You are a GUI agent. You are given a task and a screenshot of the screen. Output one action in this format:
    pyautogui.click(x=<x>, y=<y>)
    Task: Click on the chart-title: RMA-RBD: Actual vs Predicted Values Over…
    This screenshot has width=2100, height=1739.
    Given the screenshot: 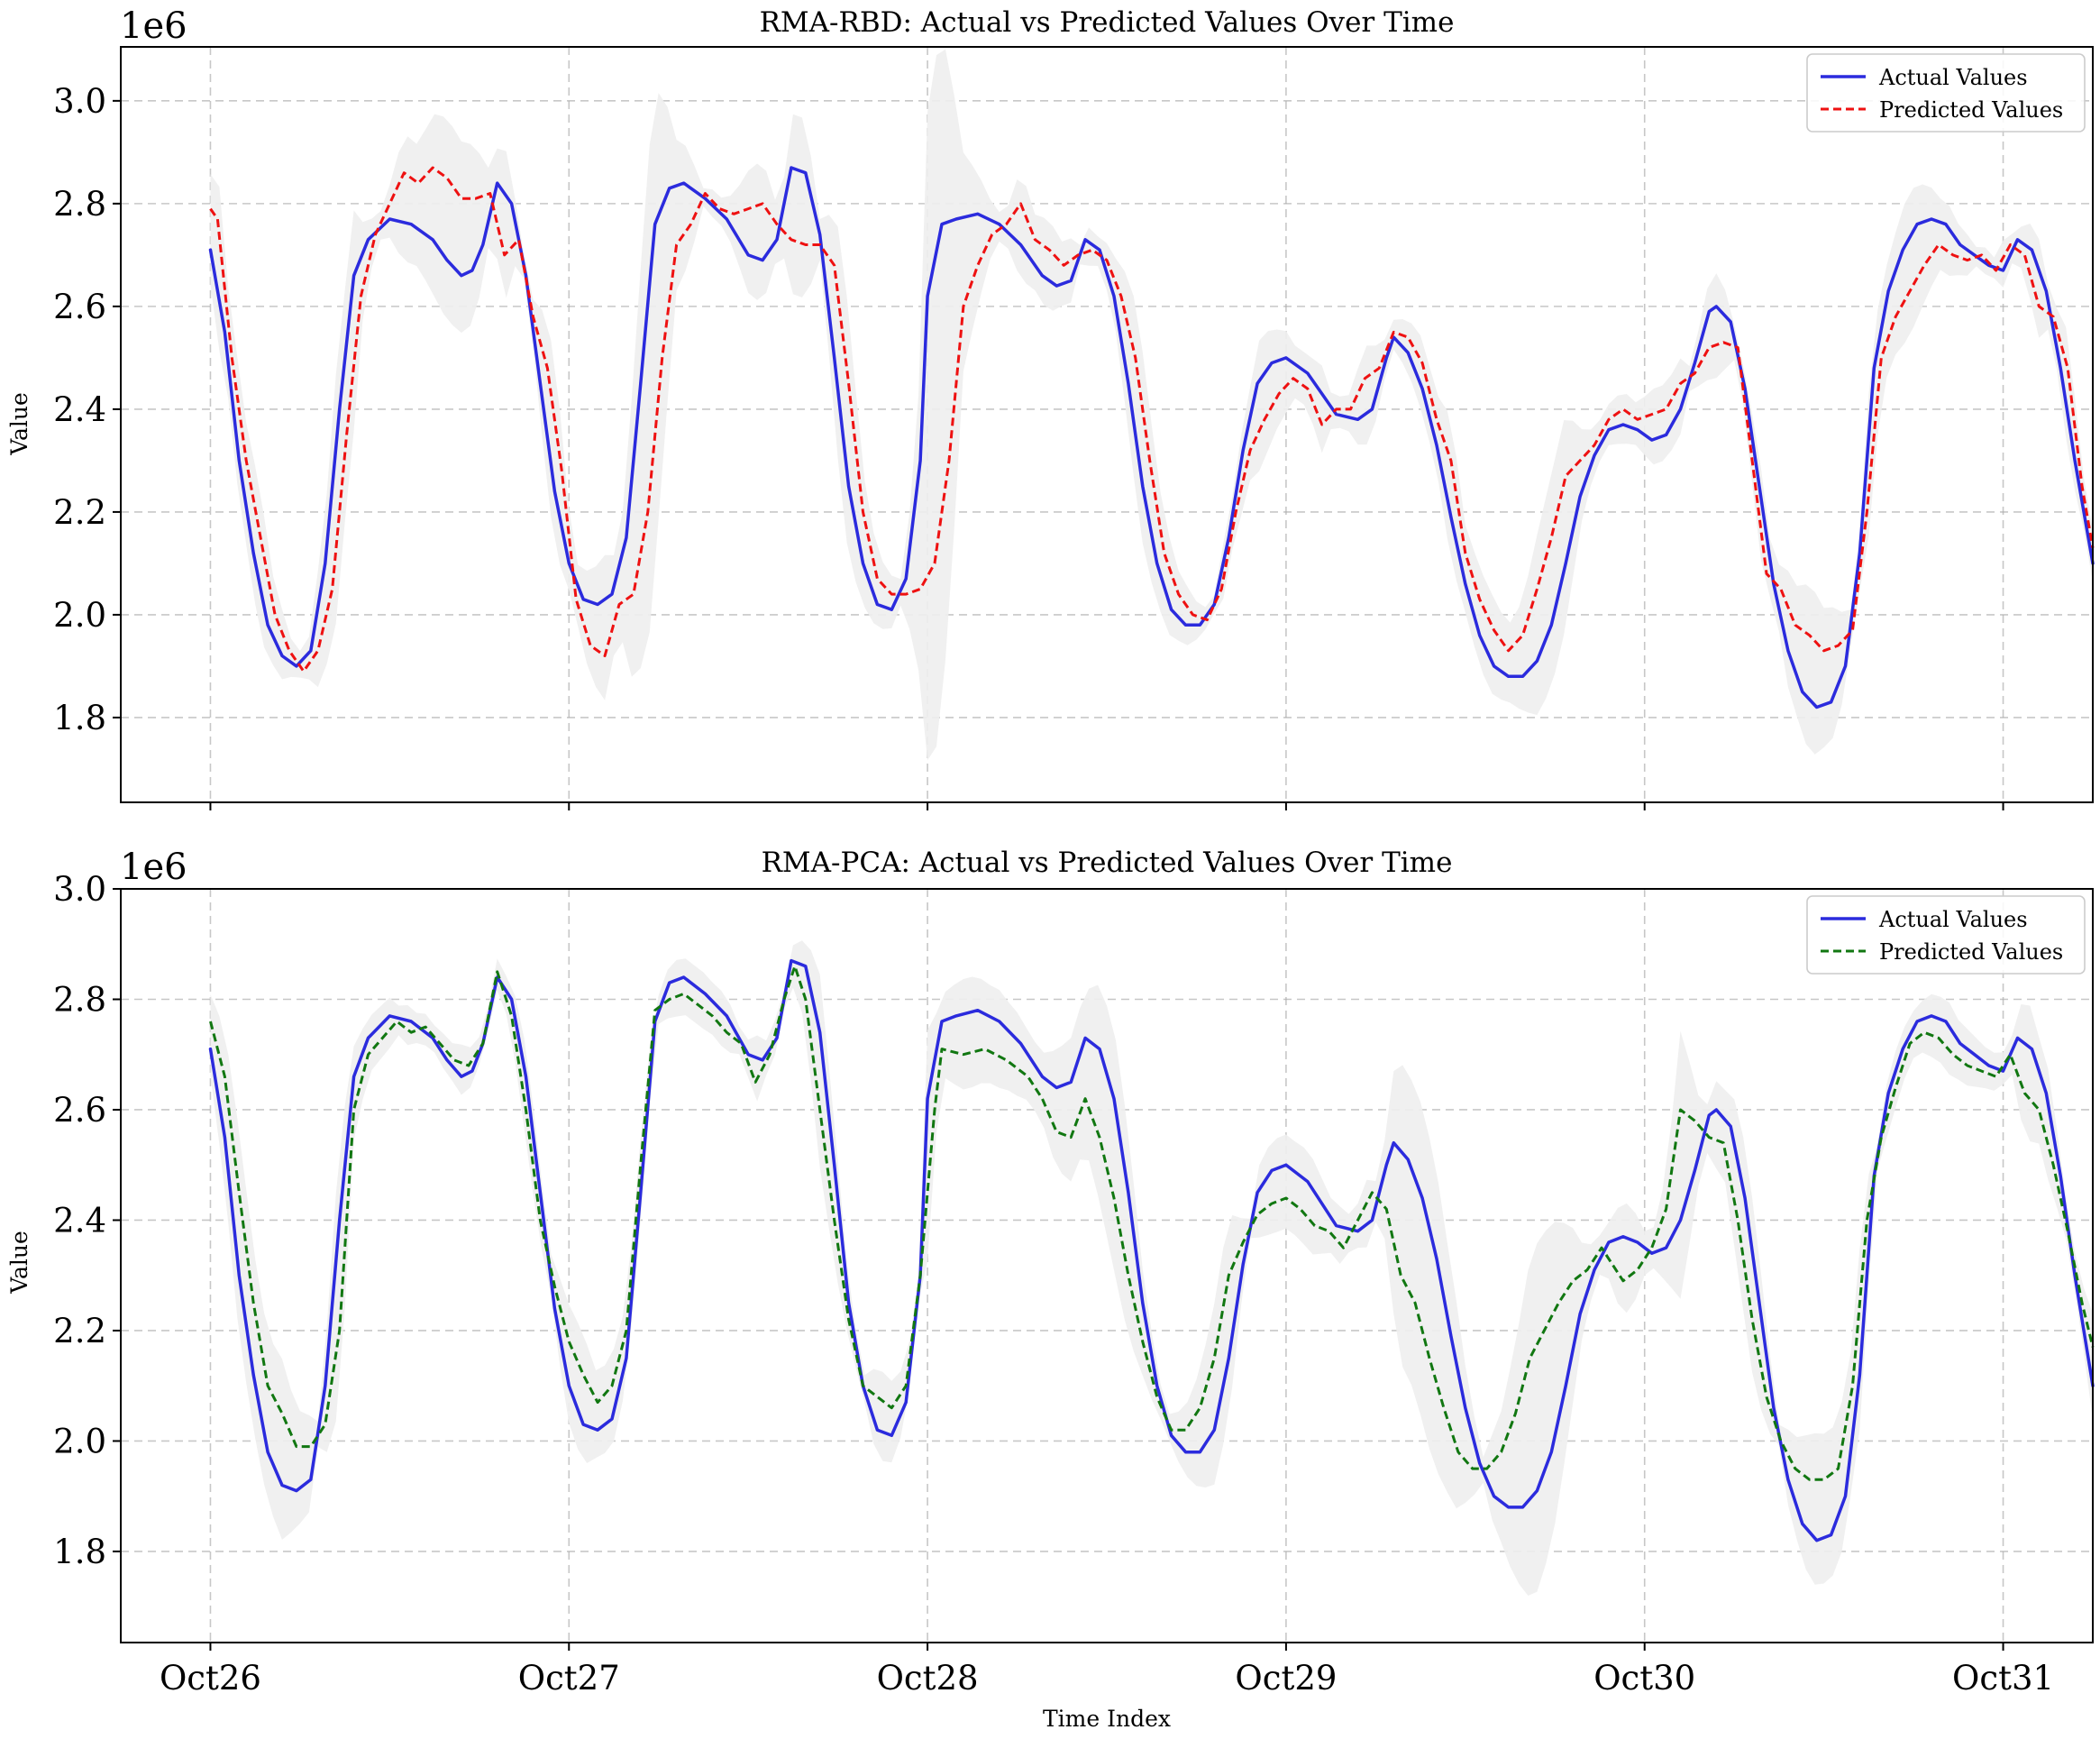 What is the action you would take?
    pyautogui.click(x=1107, y=22)
    